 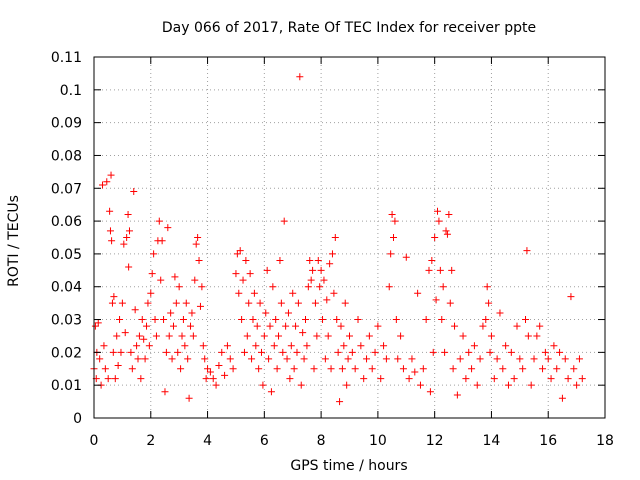 What do you see at coordinates (66, 124) in the screenshot?
I see `y-tick-label: 0.09` at bounding box center [66, 124].